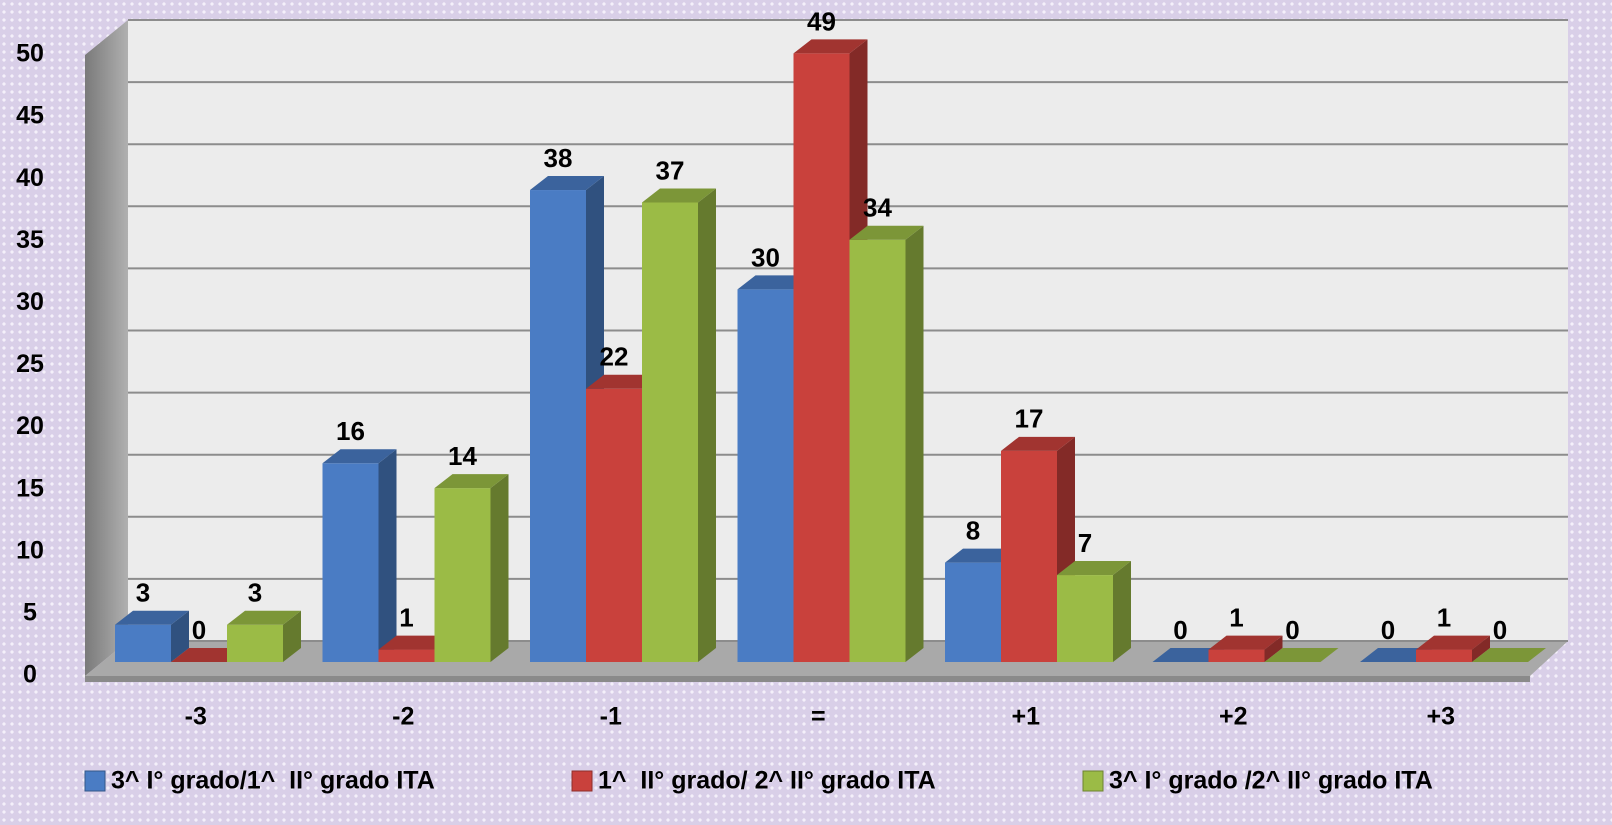 This screenshot has height=825, width=1612. I want to click on value-label: 37, so click(670, 170).